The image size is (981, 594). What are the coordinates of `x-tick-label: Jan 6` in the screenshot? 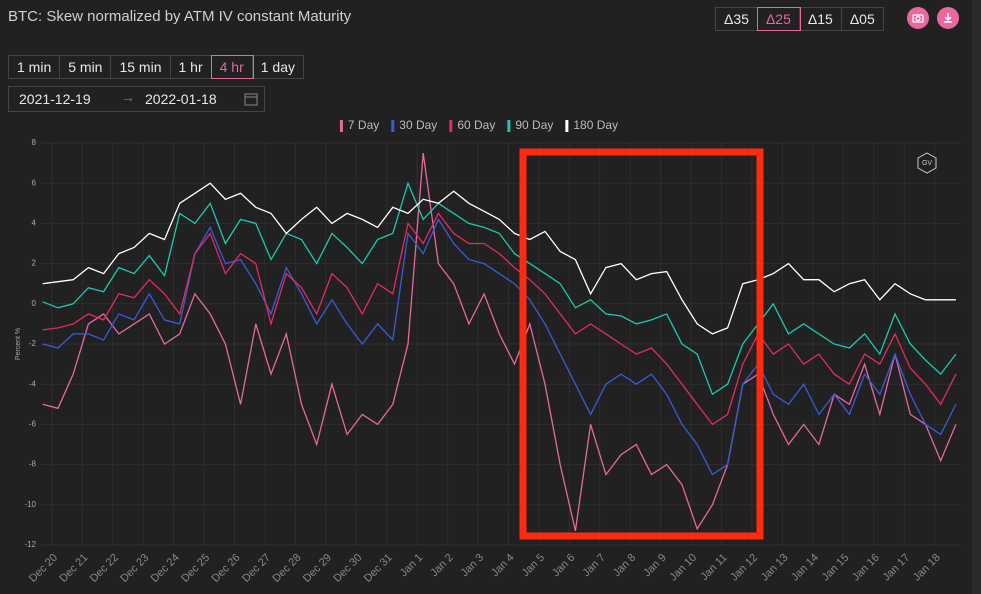 It's located at (564, 566).